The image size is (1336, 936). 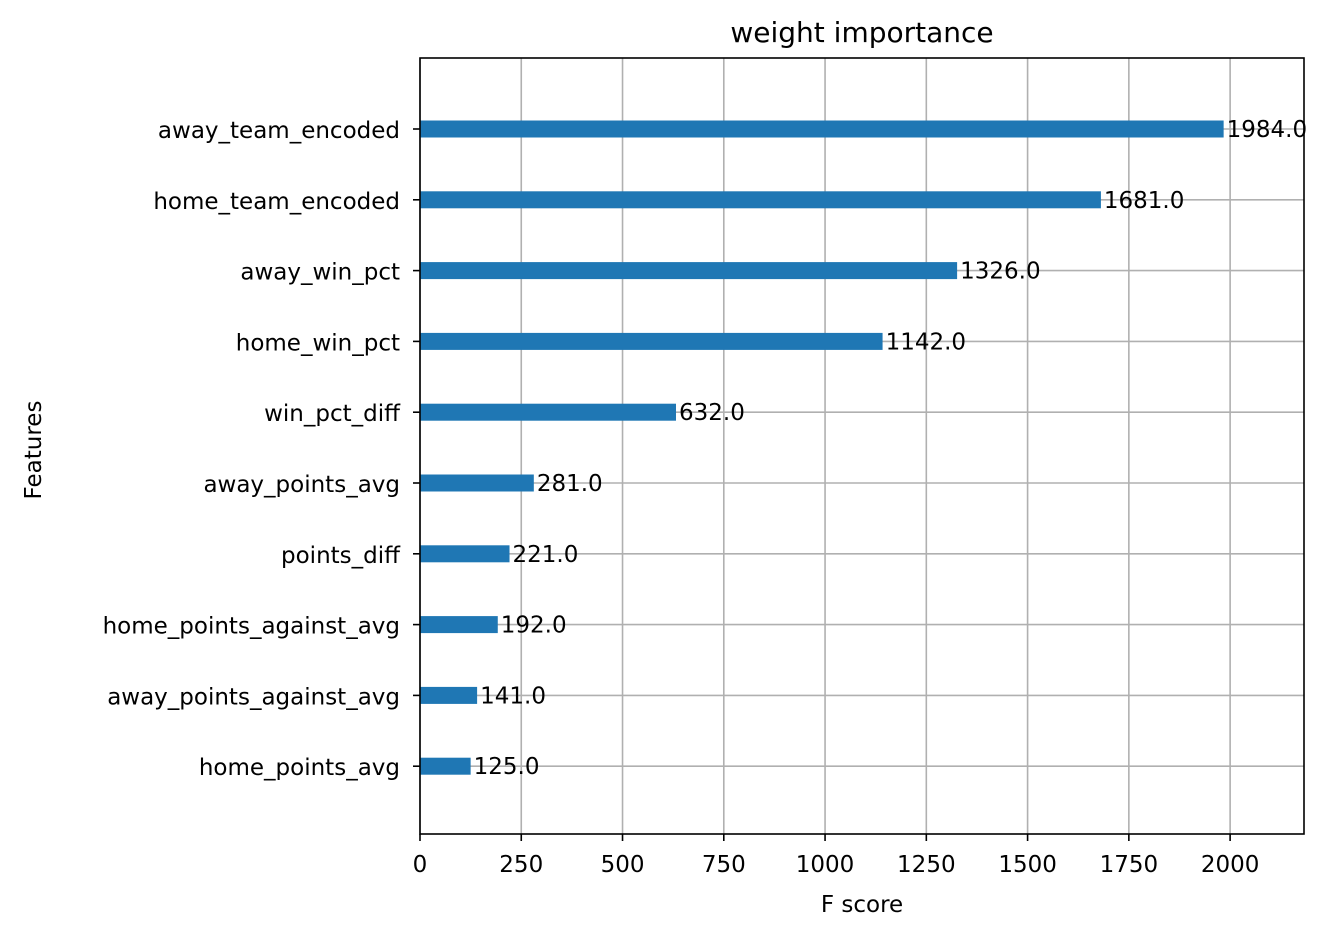 I want to click on x-tick-label-8: 2000, so click(x=1230, y=865).